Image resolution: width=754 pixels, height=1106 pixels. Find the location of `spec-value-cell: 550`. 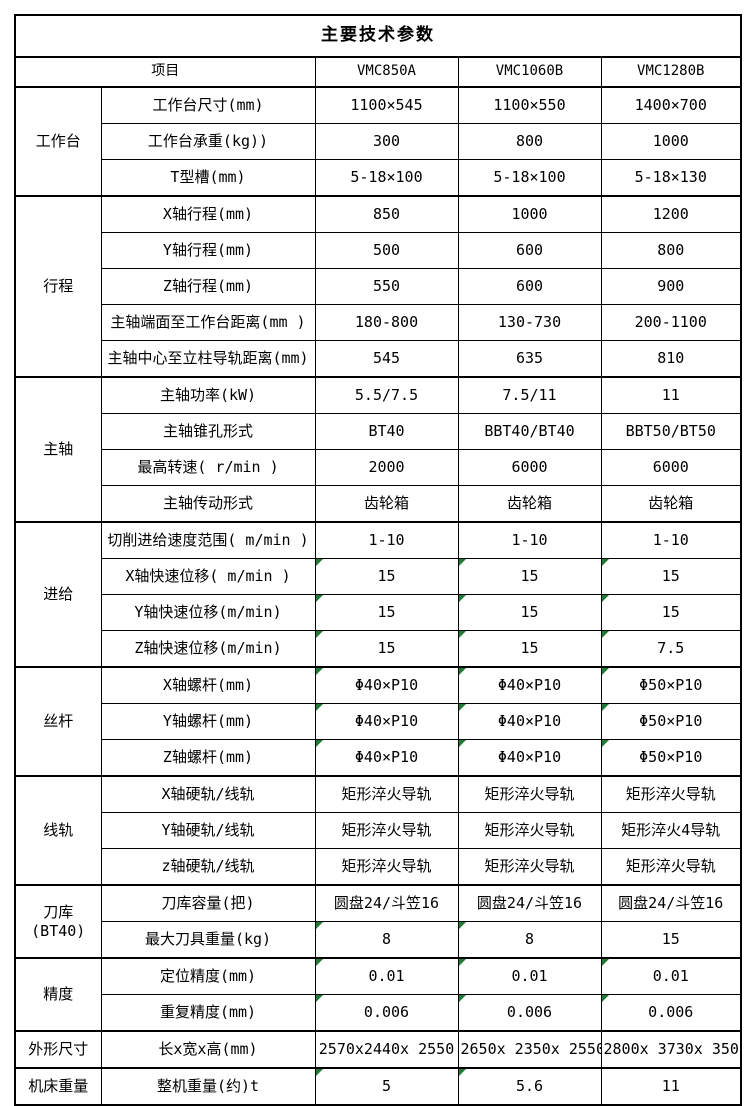

spec-value-cell: 550 is located at coordinates (386, 286).